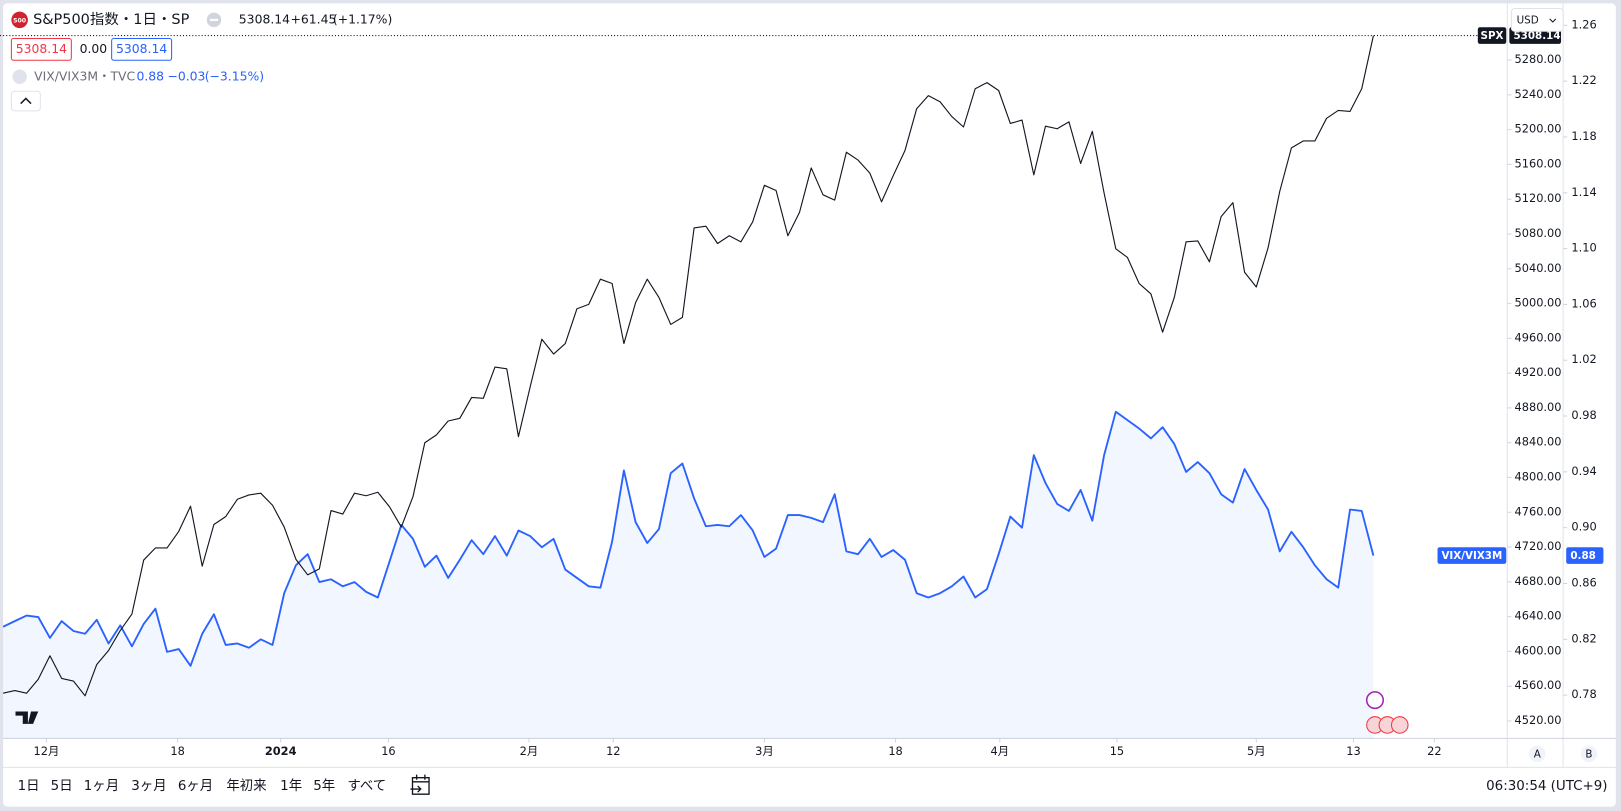  Describe the element at coordinates (1583, 471) in the screenshot. I see `y2-tick-label: 0.94` at that location.